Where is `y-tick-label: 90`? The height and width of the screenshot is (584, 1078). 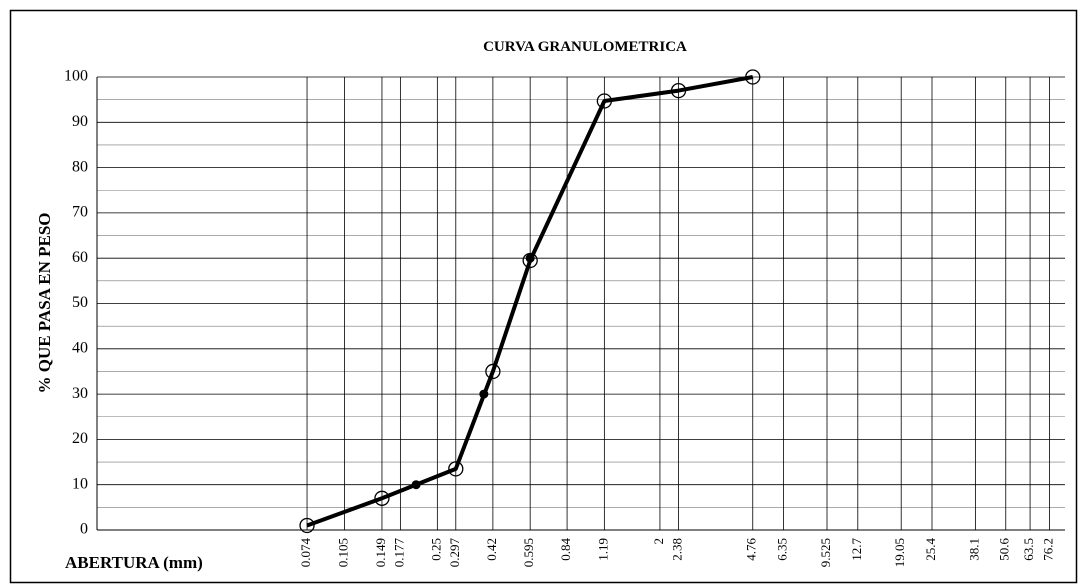
y-tick-label: 90 is located at coordinates (80, 121).